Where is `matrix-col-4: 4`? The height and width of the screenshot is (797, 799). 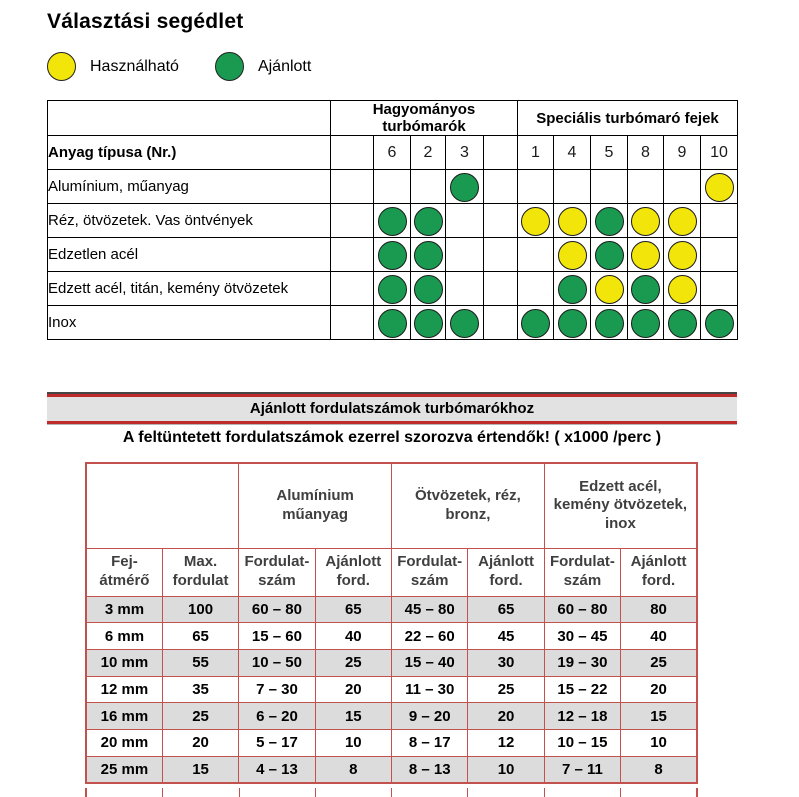 matrix-col-4: 4 is located at coordinates (572, 152).